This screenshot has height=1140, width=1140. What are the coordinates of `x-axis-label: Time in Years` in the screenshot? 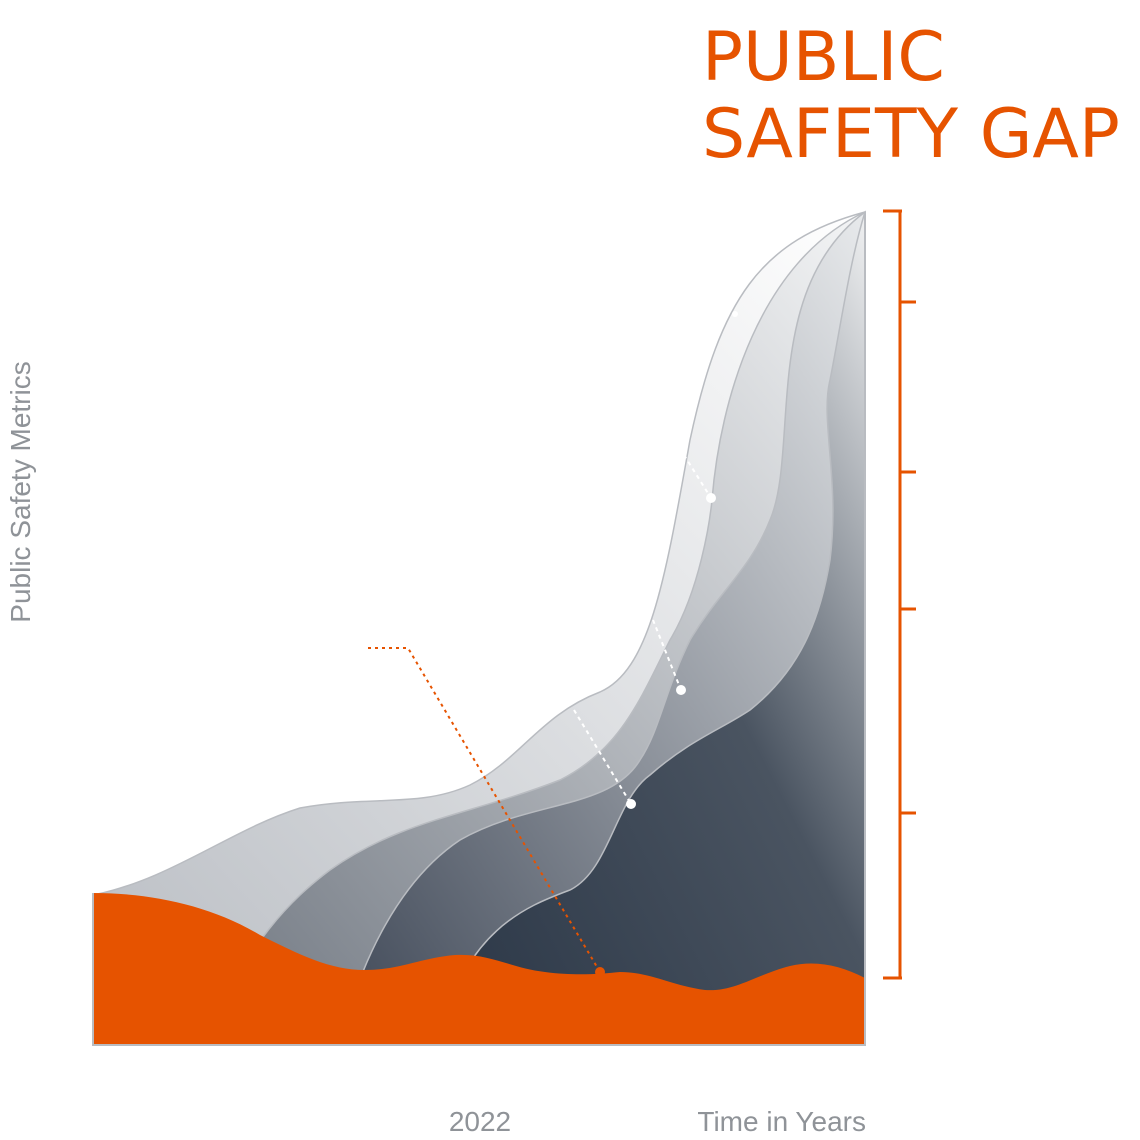 It's located at (781, 1121).